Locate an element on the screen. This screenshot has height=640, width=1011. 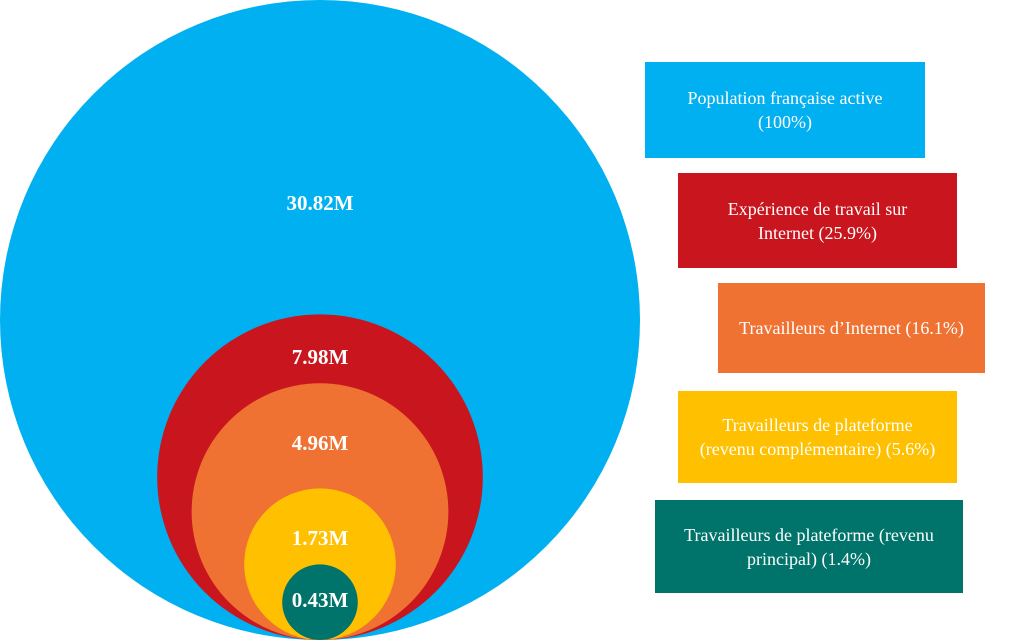
value-label: 30.82M is located at coordinates (319, 203).